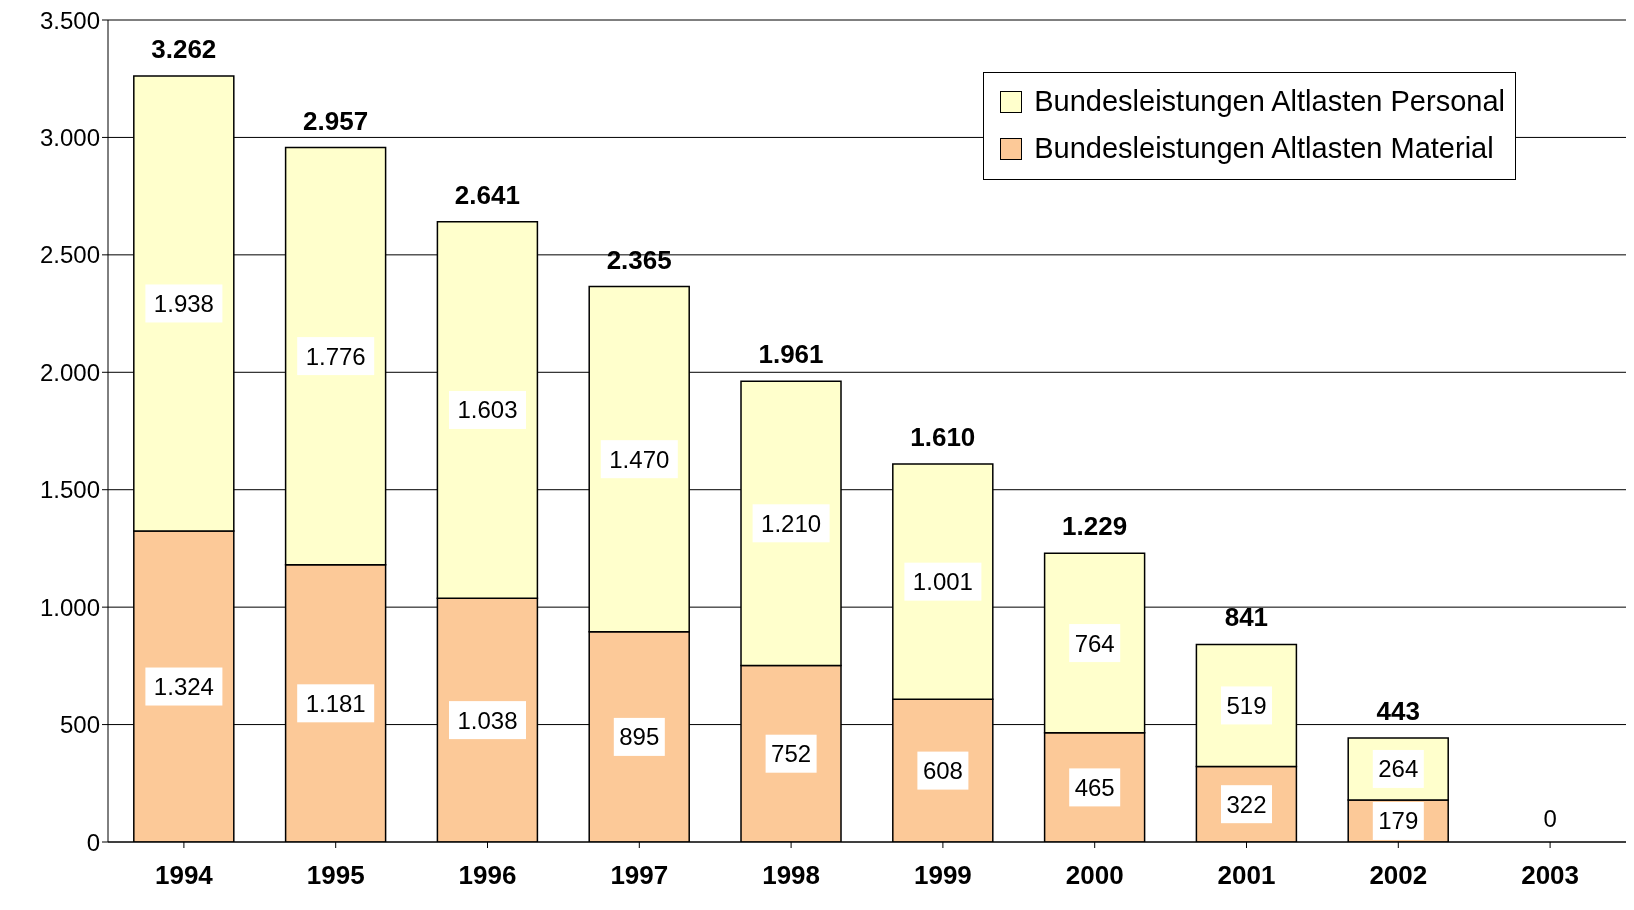 This screenshot has height=910, width=1634. What do you see at coordinates (69, 20) in the screenshot?
I see `y-tick-label: 3.500` at bounding box center [69, 20].